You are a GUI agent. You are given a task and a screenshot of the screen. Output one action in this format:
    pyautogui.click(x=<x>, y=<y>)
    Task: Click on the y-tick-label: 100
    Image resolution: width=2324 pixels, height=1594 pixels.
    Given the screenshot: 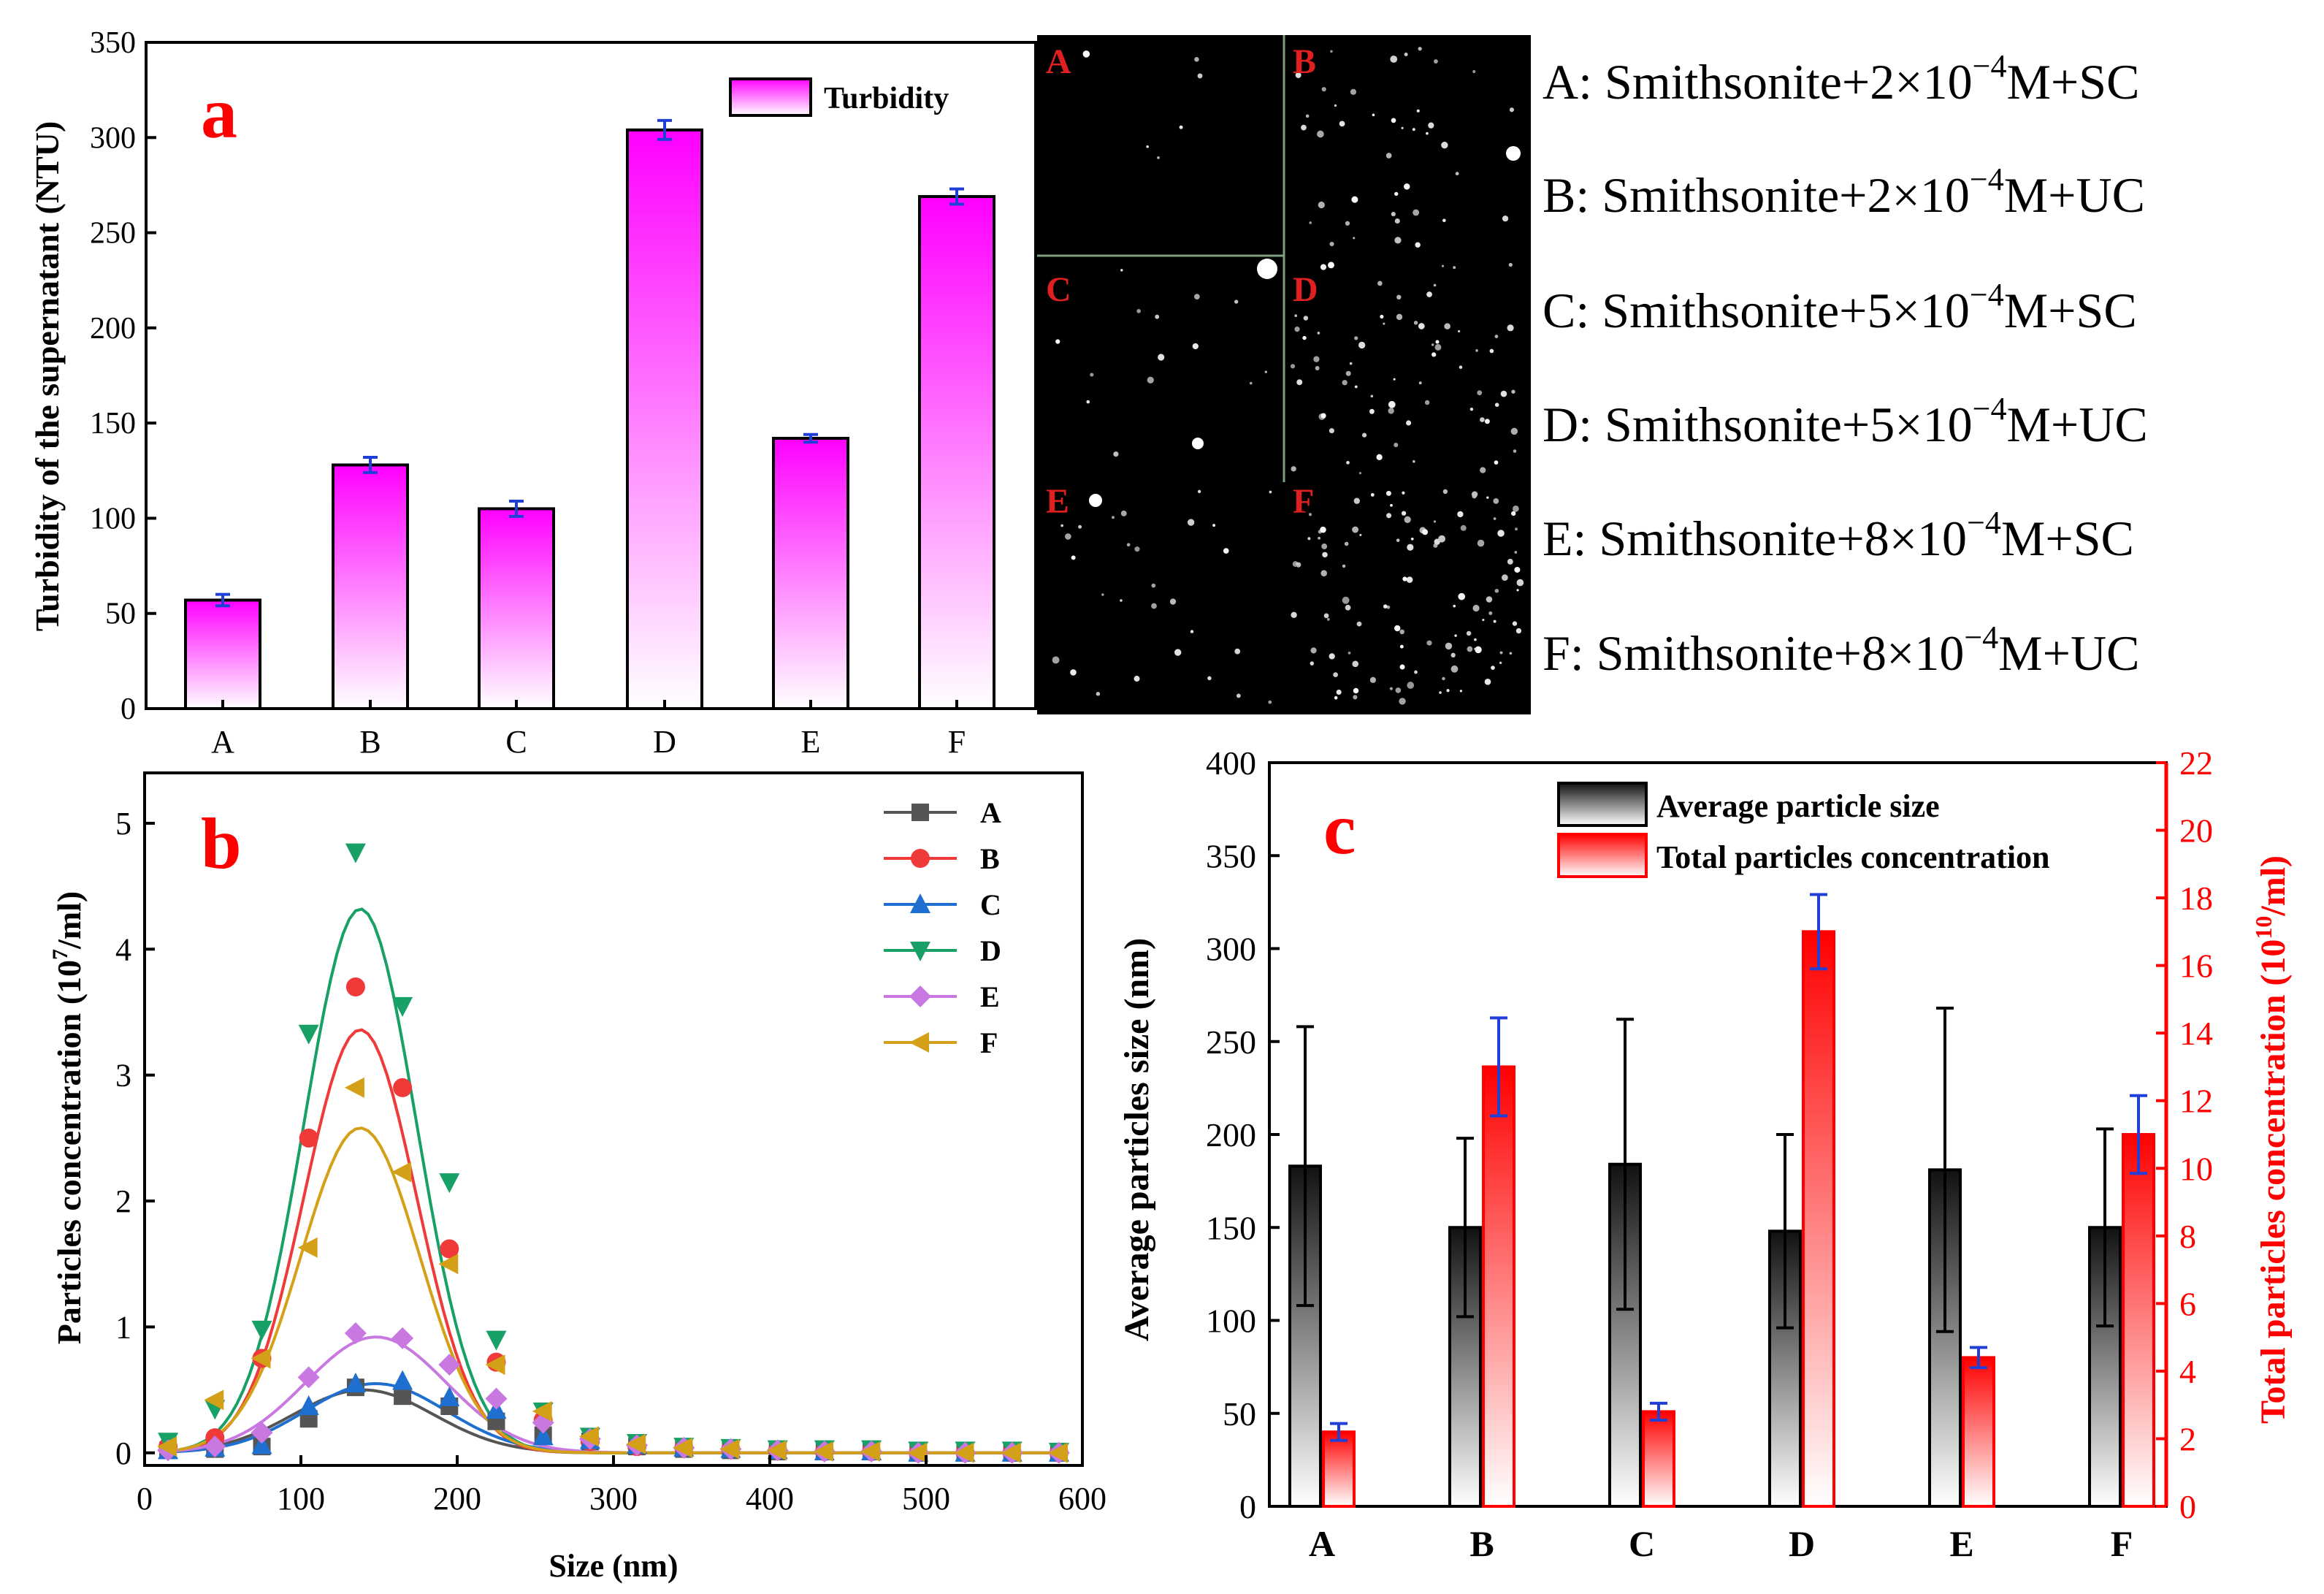 What is the action you would take?
    pyautogui.click(x=1231, y=1321)
    